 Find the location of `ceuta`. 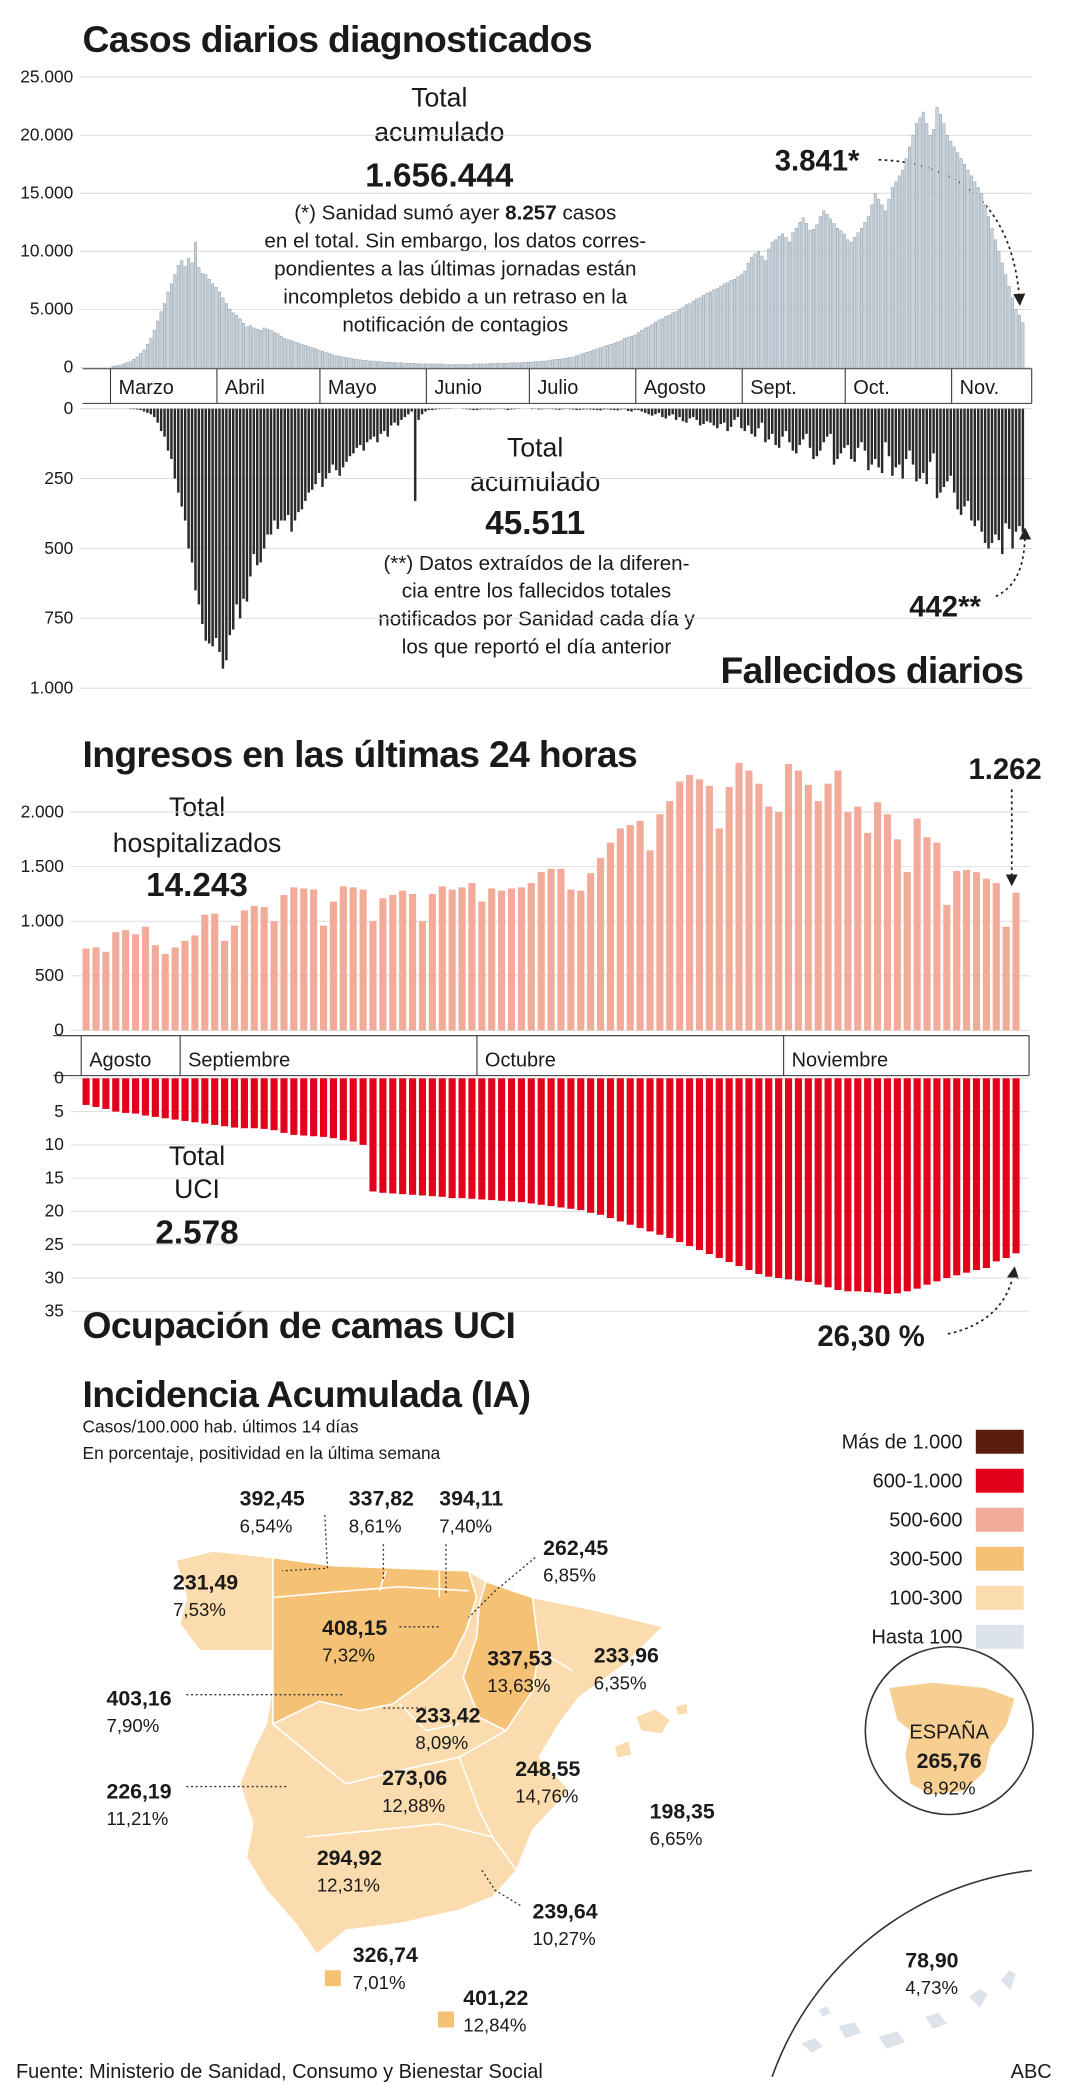

ceuta is located at coordinates (332, 1978).